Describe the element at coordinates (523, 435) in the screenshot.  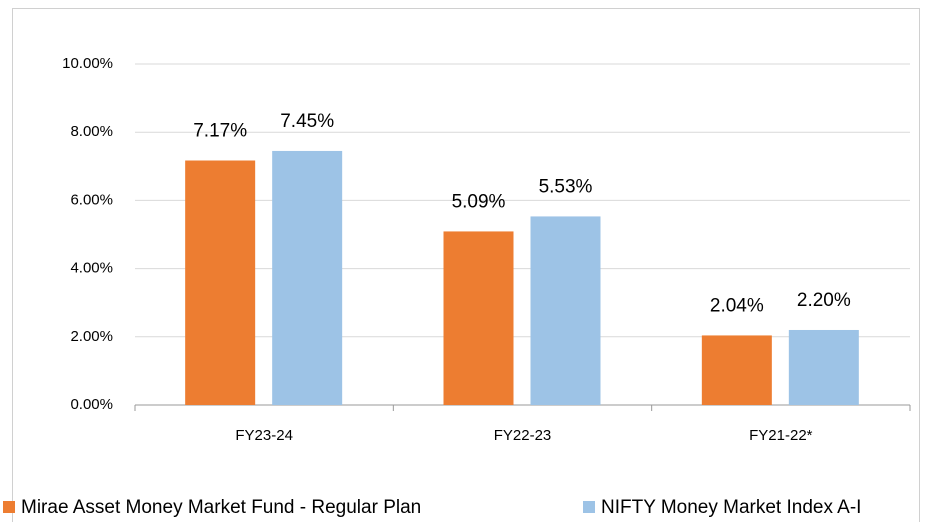
I see `x-tick-label: FY22-23` at that location.